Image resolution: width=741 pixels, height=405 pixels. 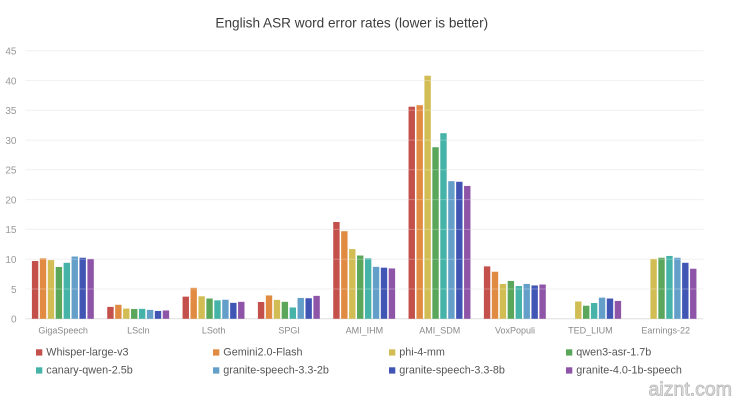 What do you see at coordinates (11, 230) in the screenshot?
I see `svg-text: 15` at bounding box center [11, 230].